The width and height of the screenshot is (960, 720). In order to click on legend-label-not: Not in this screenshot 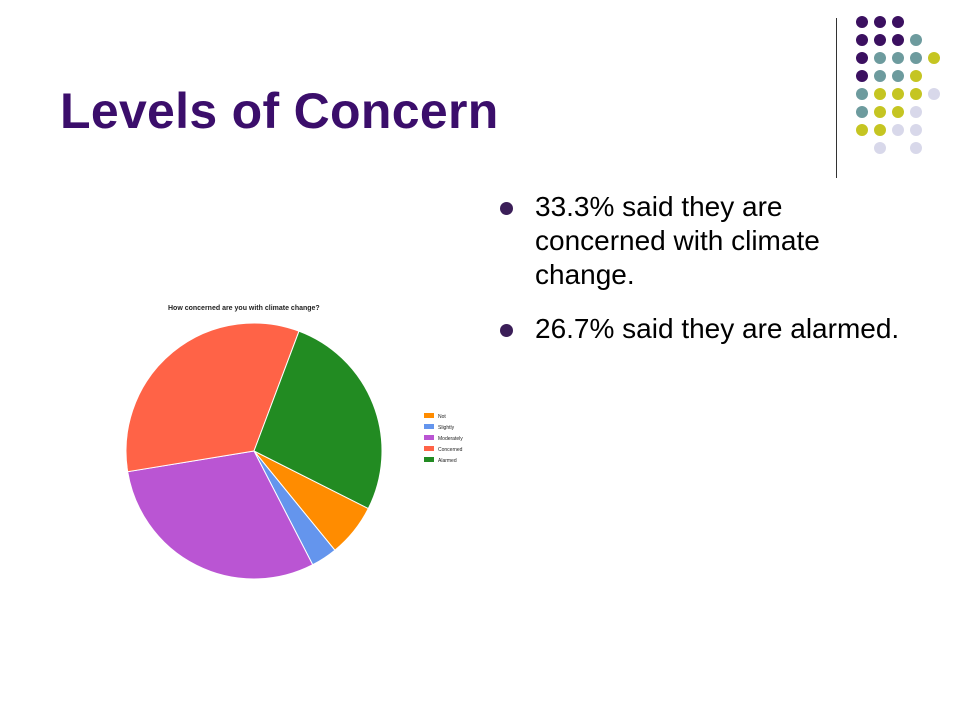, I will do `click(442, 417)`.